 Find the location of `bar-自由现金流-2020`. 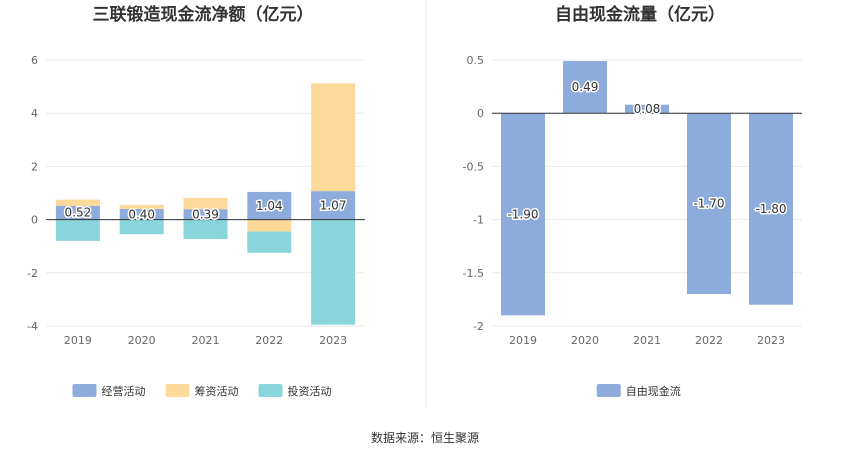

bar-自由现金流-2020 is located at coordinates (585, 87).